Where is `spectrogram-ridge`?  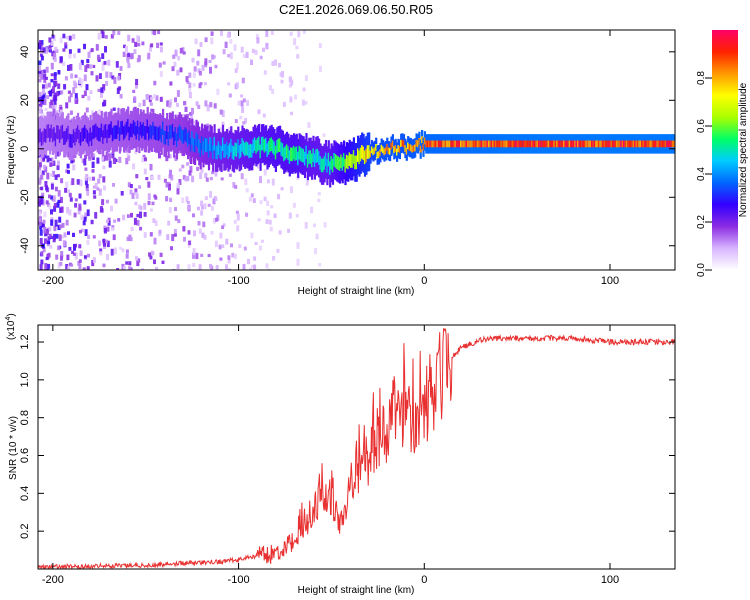 spectrogram-ridge is located at coordinates (356, 147).